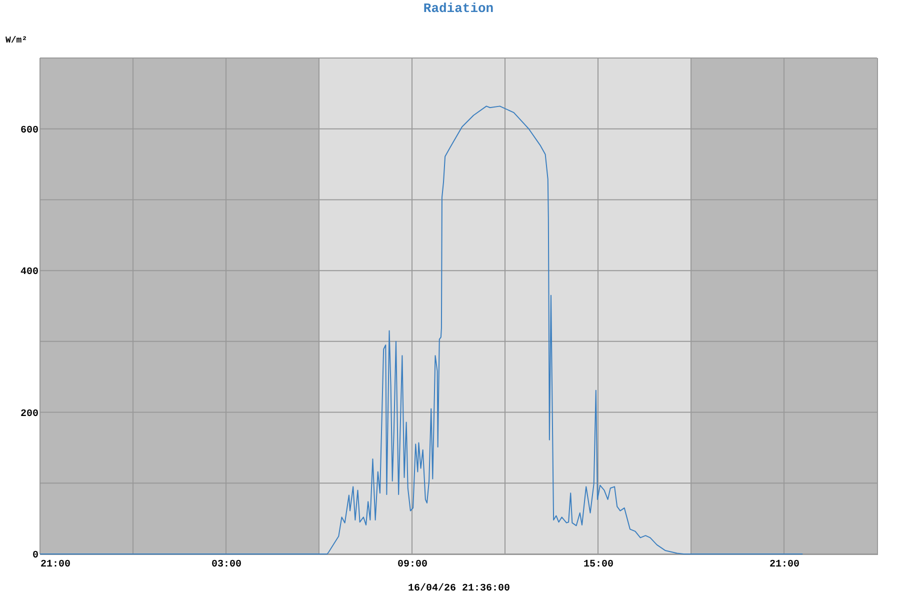  Describe the element at coordinates (17, 41) in the screenshot. I see `y-axis-title: W/m²` at that location.